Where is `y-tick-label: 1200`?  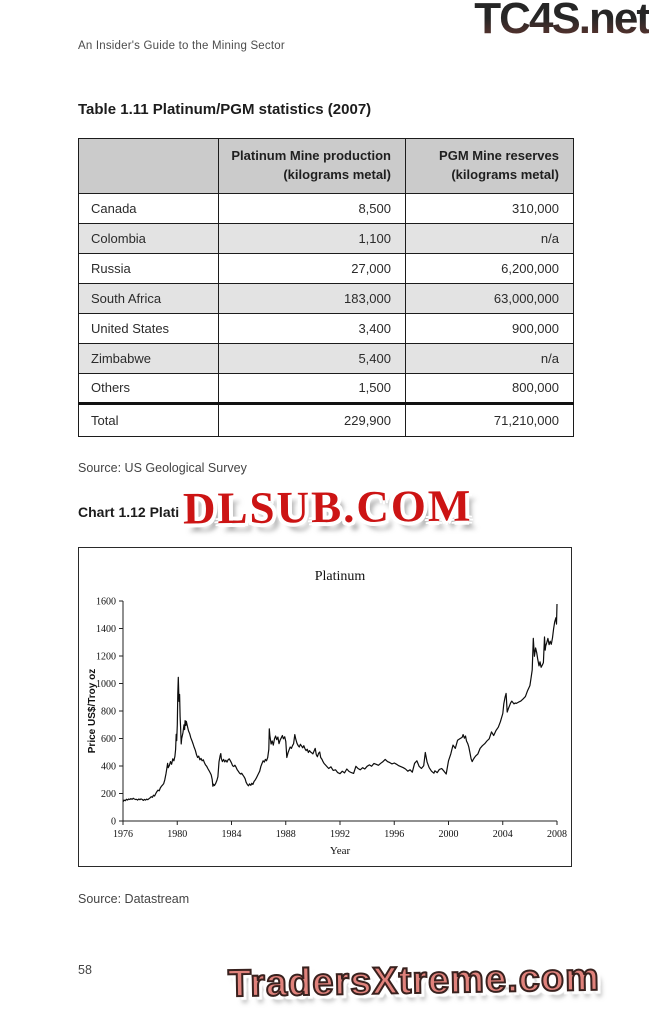 y-tick-label: 1200 is located at coordinates (106, 657).